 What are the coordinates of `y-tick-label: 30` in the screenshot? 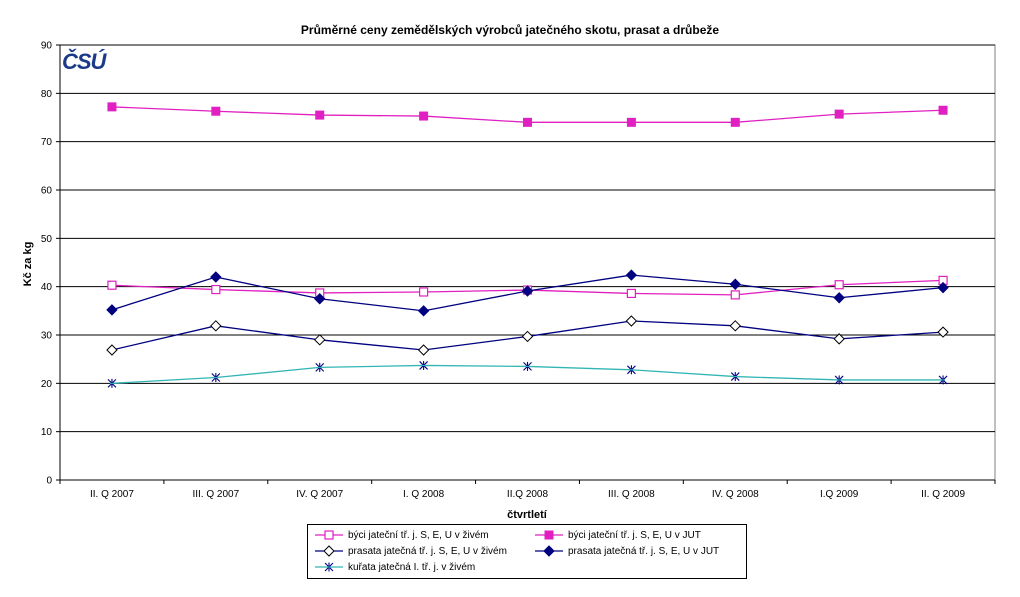 It's located at (47, 336).